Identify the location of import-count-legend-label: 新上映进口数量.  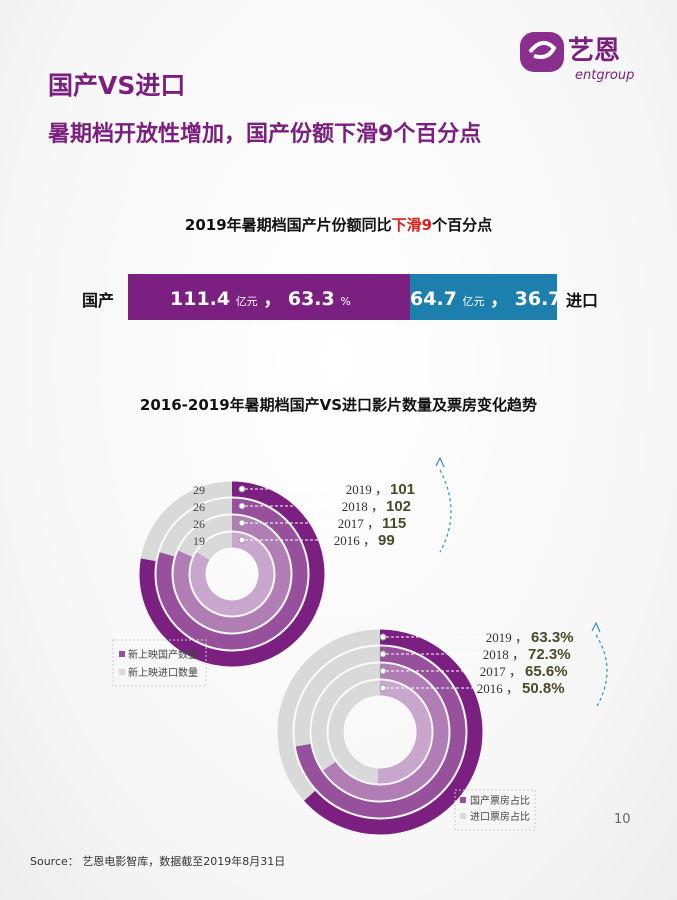
(163, 672).